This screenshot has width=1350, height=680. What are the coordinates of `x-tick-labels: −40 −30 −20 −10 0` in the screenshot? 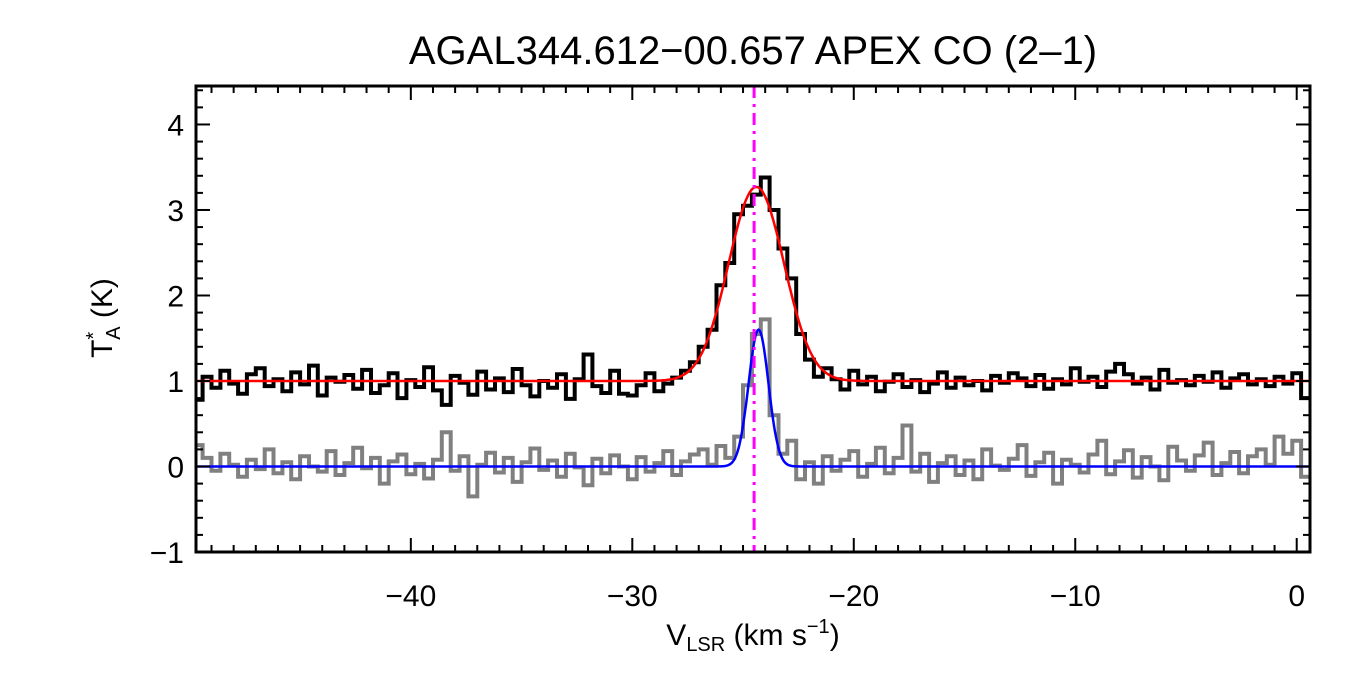 It's located at (845, 596).